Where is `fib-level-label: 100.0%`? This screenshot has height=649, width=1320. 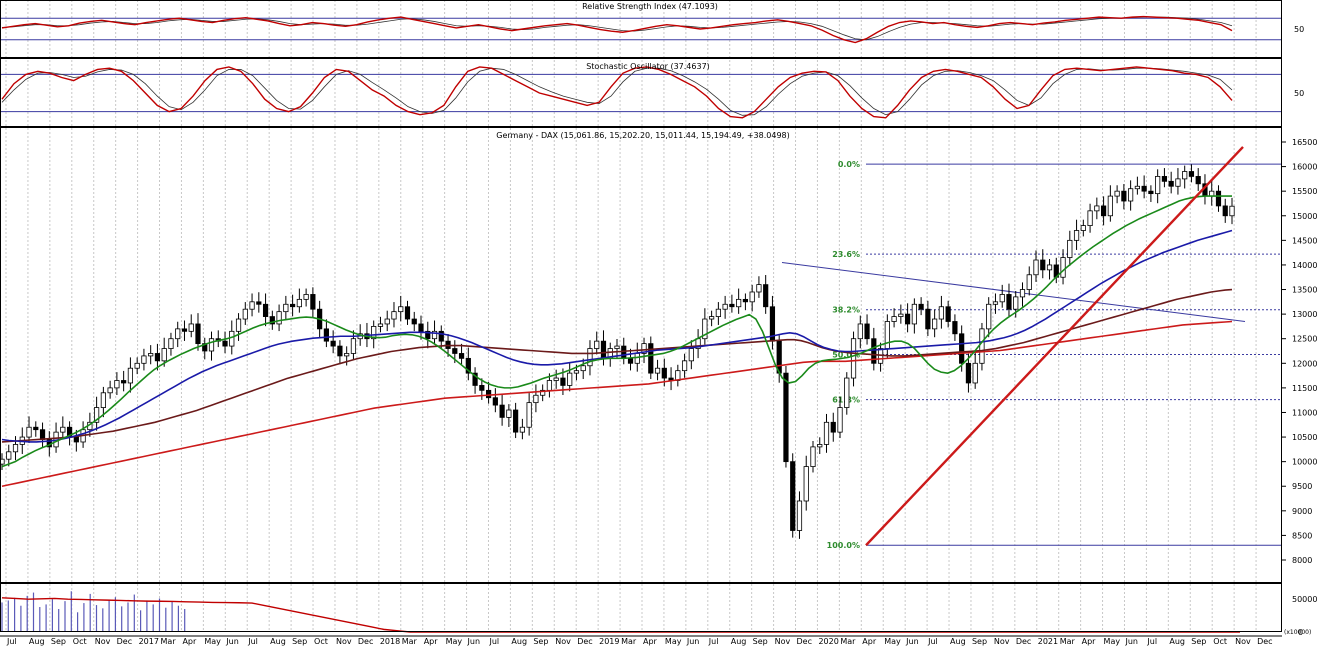
fib-level-label: 100.0% is located at coordinates (843, 545).